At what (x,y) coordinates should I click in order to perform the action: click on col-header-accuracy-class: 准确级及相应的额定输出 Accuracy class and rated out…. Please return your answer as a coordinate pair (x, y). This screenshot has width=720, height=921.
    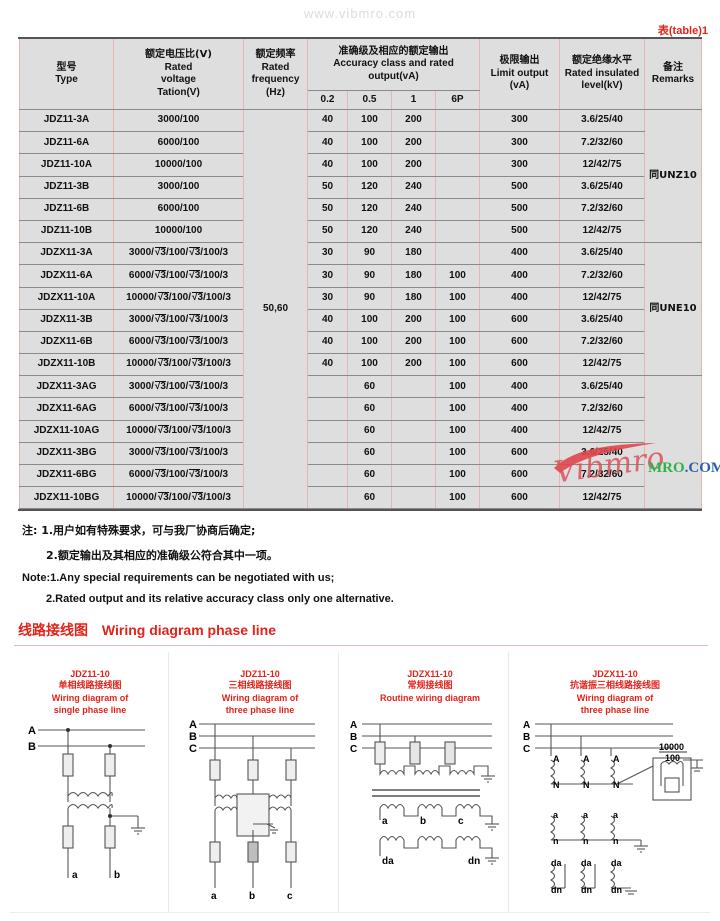
    Looking at the image, I should click on (393, 64).